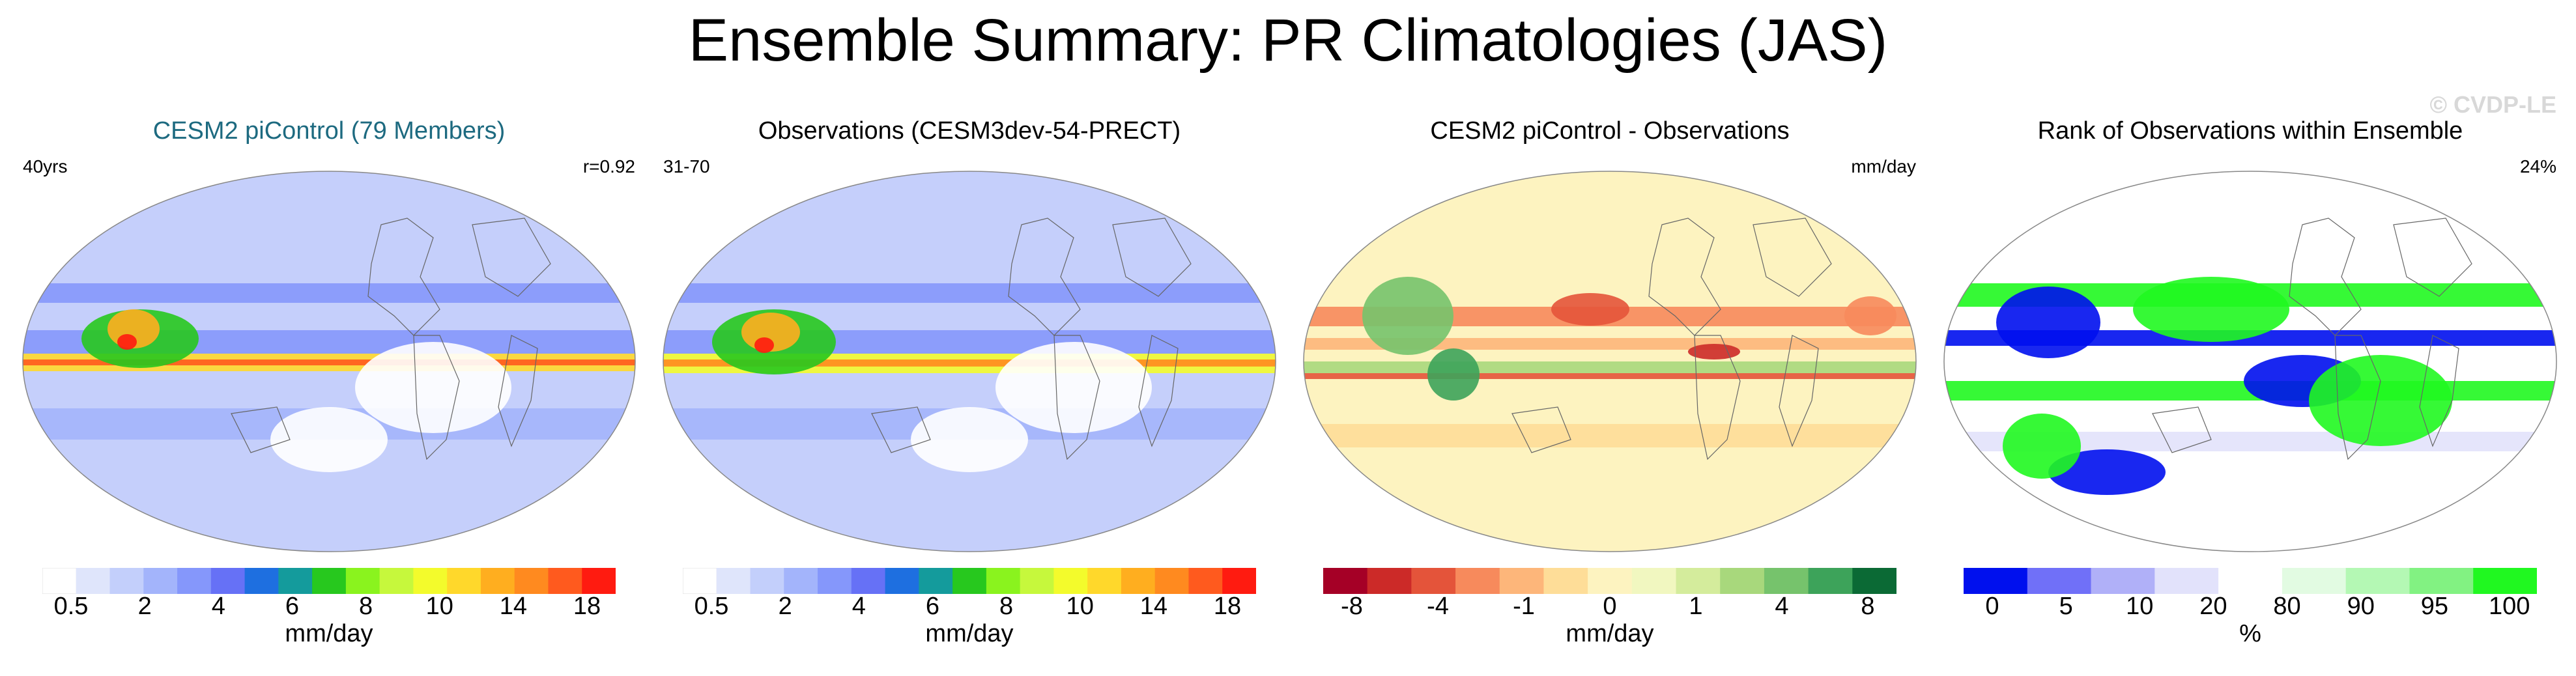  I want to click on panel-right-label: mm/day, so click(1884, 166).